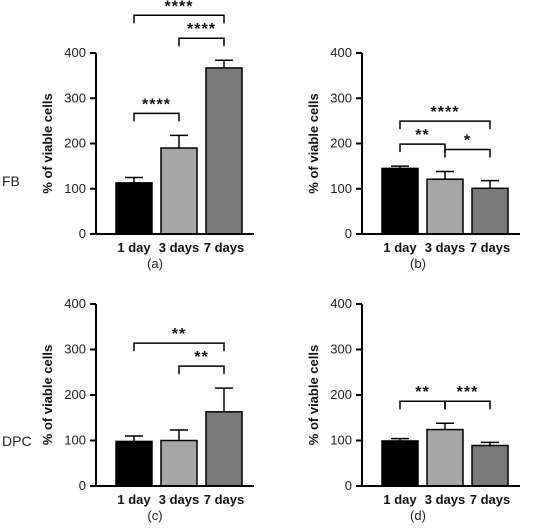  What do you see at coordinates (418, 515) in the screenshot?
I see `panel-label: (d)` at bounding box center [418, 515].